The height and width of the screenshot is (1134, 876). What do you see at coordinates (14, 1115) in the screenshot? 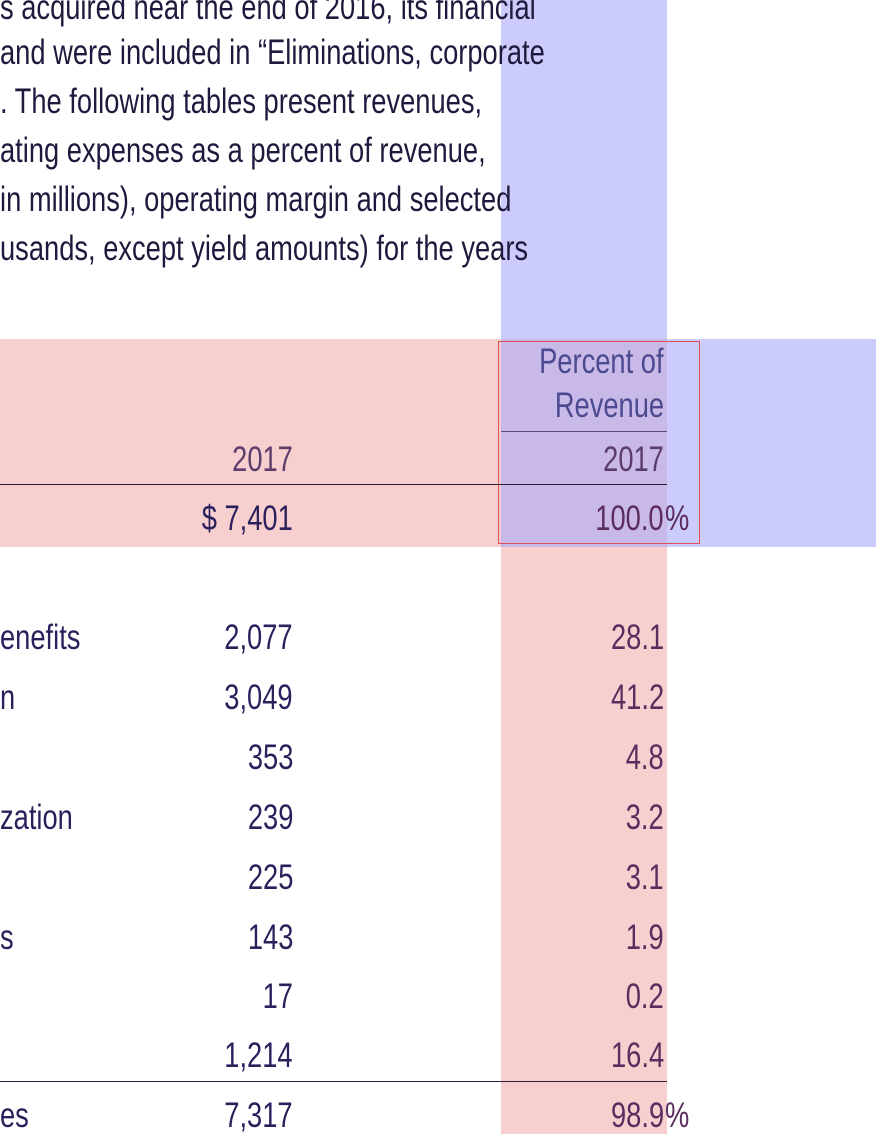
I see `total-label: es` at bounding box center [14, 1115].